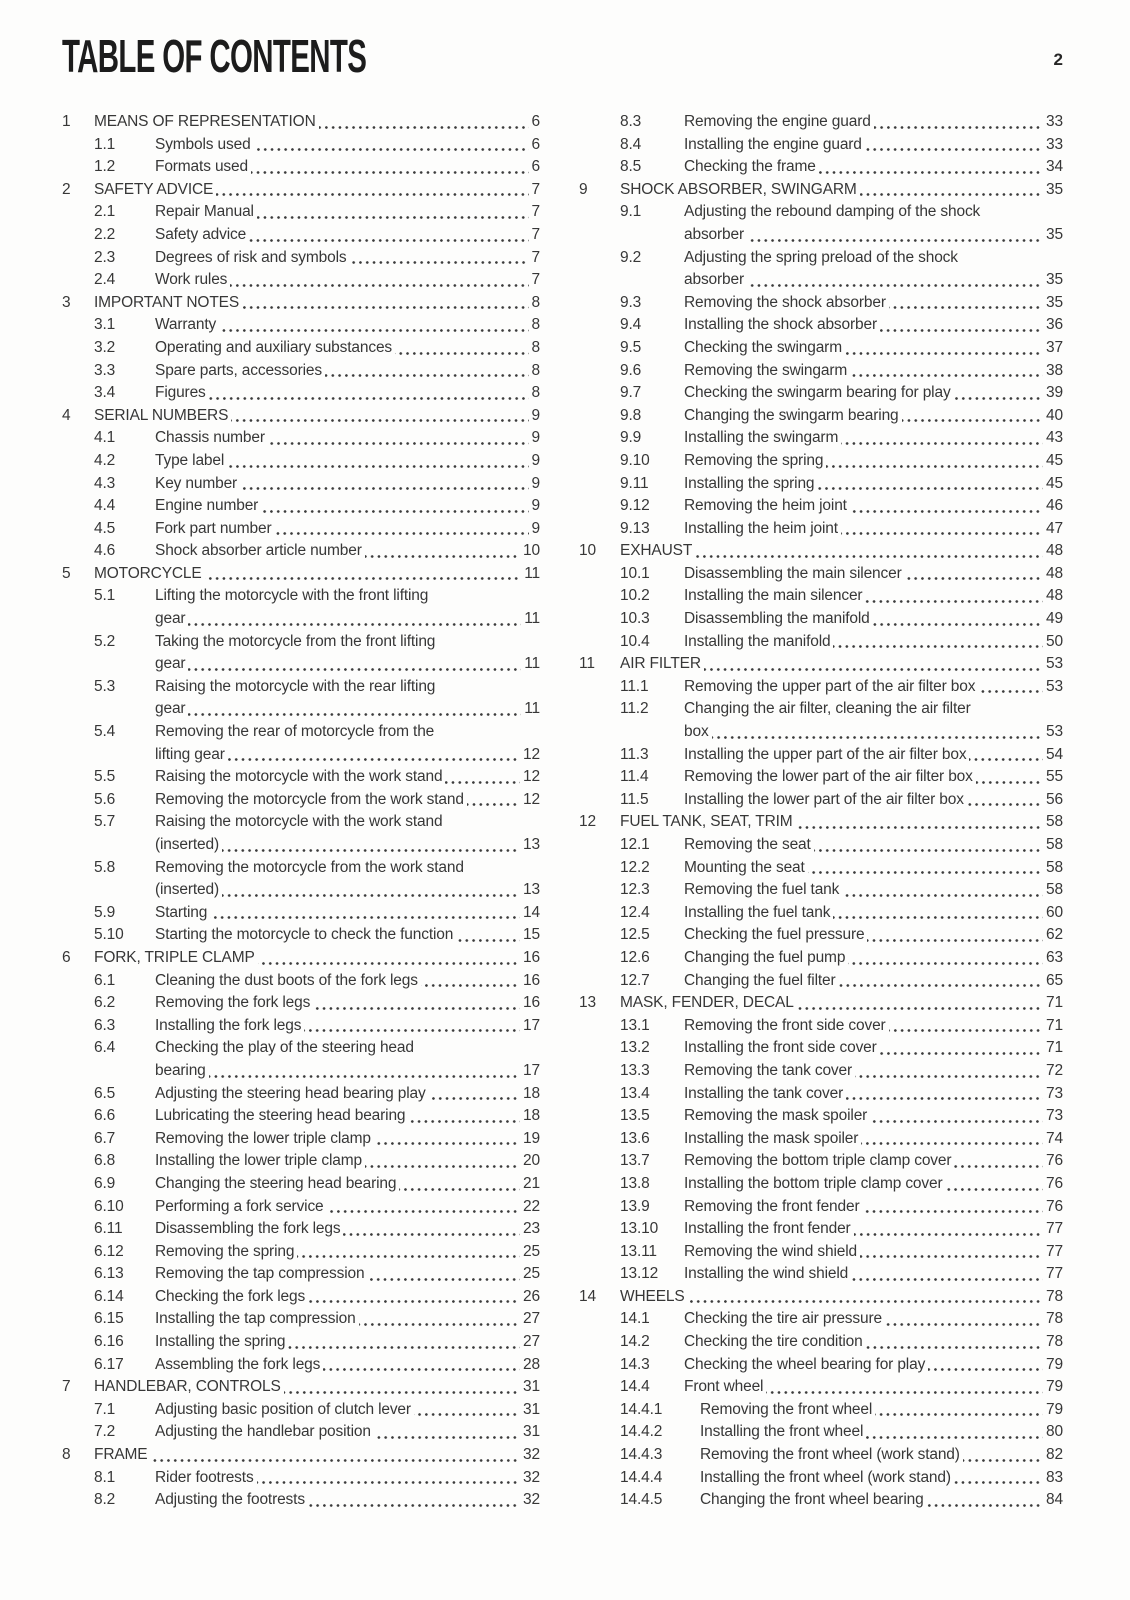 This screenshot has width=1130, height=1600. I want to click on toc-entry-number: 14.4.5, so click(641, 1500).